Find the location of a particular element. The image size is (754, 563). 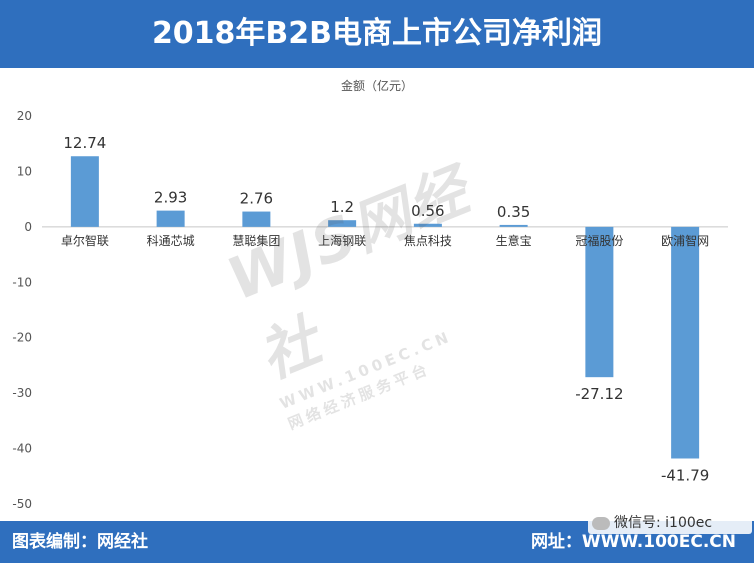

footer-bar: 图表编制：网经社 网址：WWW.100EC.CN is located at coordinates (377, 542).